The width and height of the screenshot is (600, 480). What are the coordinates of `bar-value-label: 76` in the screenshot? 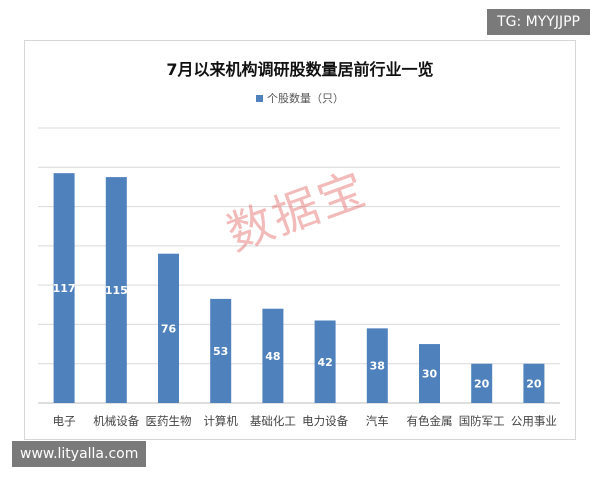 It's located at (169, 328).